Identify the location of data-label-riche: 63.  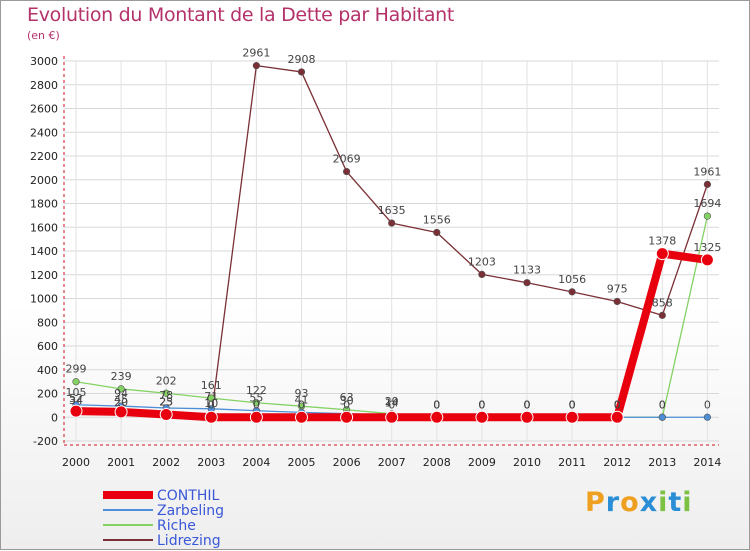
(347, 397).